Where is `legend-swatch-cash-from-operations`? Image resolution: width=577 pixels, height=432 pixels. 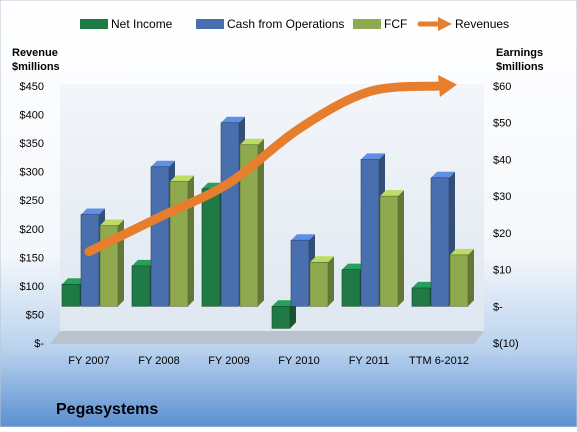 legend-swatch-cash-from-operations is located at coordinates (210, 24).